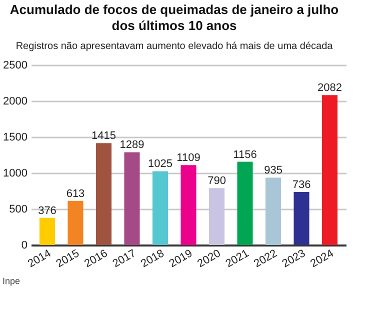  I want to click on data-label: 1109, so click(188, 158).